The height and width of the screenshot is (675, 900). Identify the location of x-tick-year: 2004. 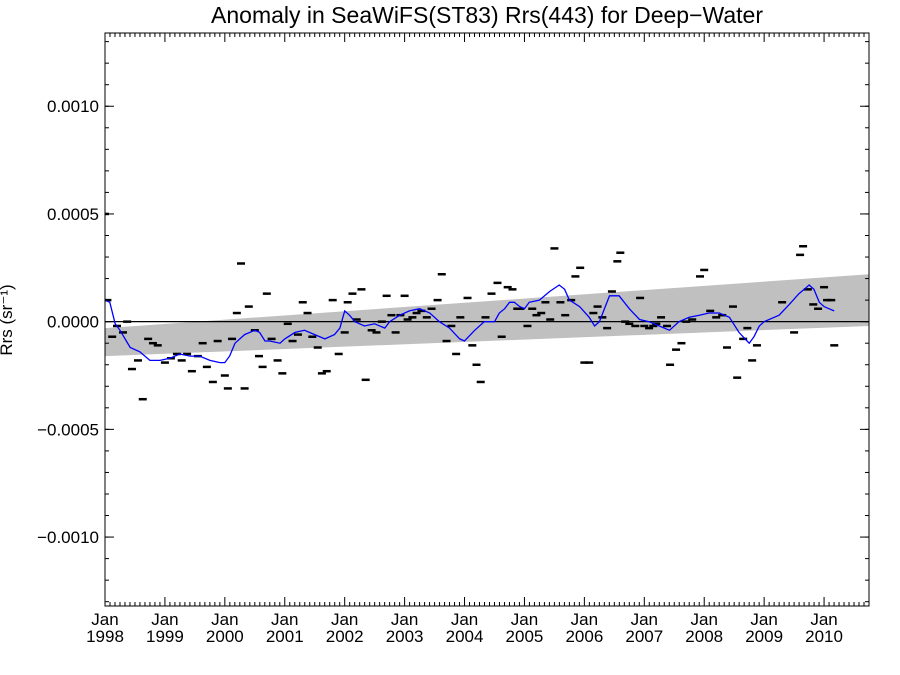
(465, 636).